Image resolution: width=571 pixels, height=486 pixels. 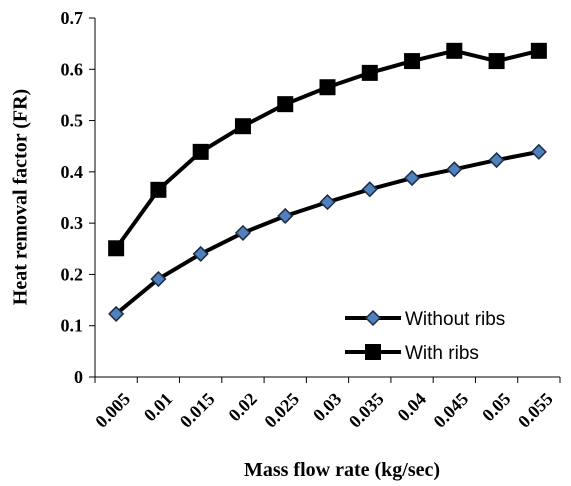 I want to click on x-tick-label: 0.005, so click(x=112, y=410).